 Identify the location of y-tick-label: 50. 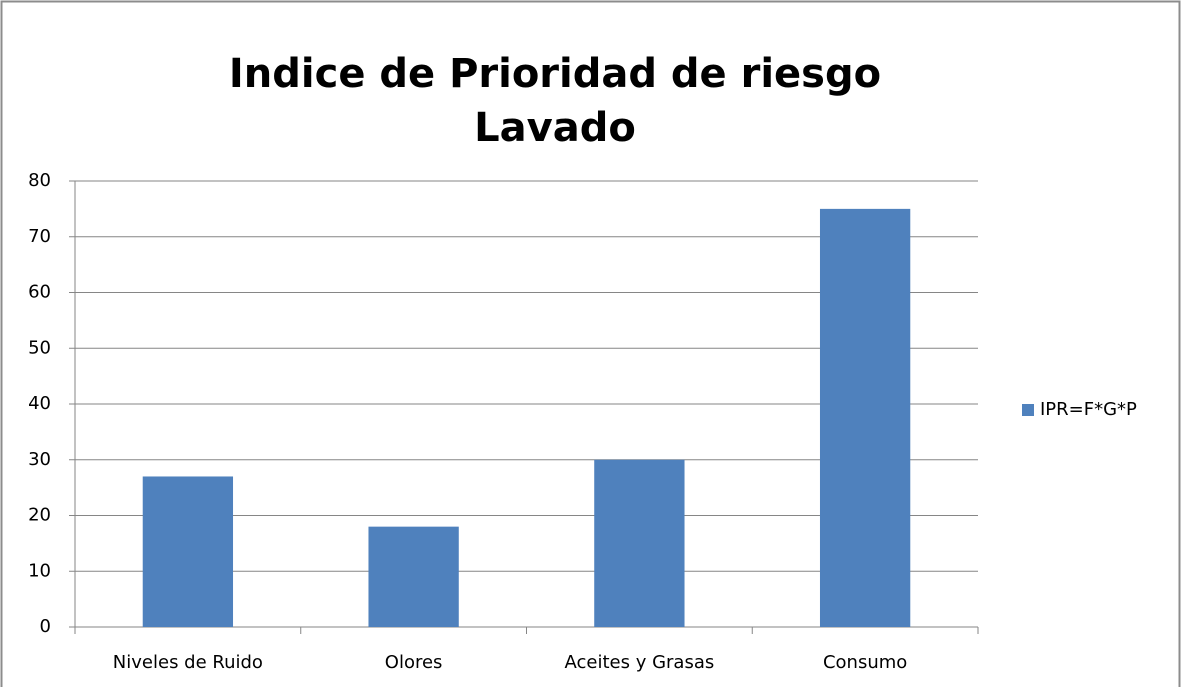
(39, 347).